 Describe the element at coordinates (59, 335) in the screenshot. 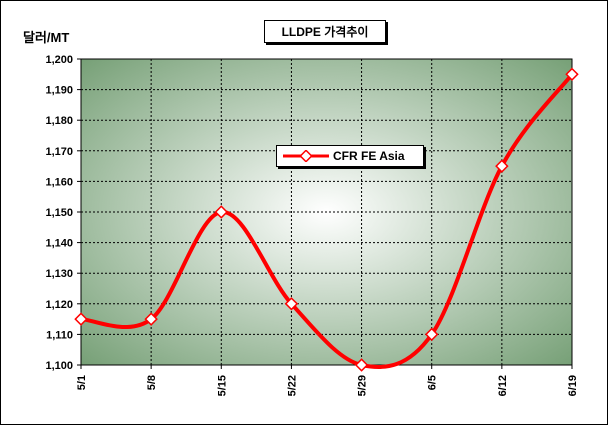

I see `y-tick-label: 1,110` at that location.